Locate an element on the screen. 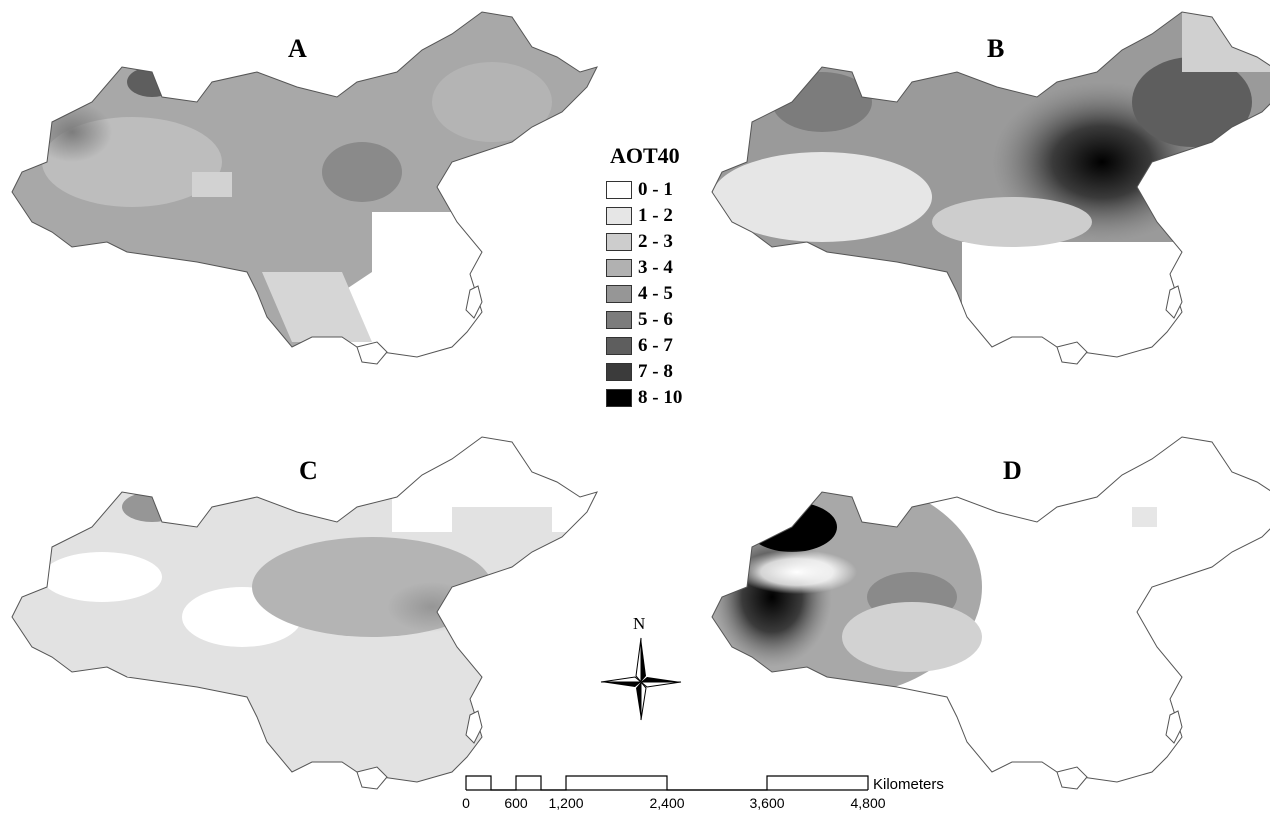  legend-item: 6 - 7 is located at coordinates (644, 346).